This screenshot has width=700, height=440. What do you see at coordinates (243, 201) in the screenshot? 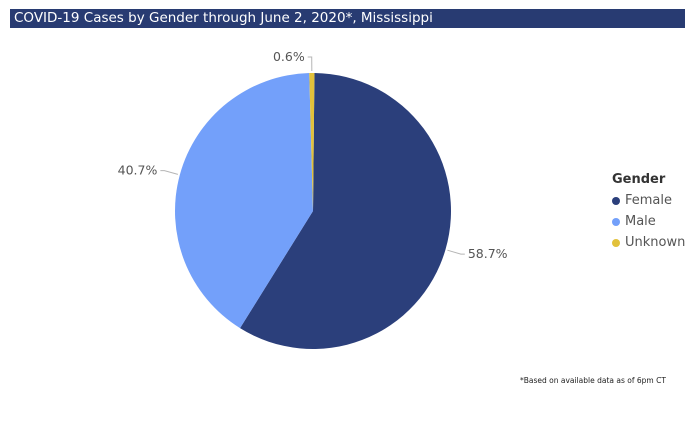
I see `pie-slice-male` at bounding box center [243, 201].